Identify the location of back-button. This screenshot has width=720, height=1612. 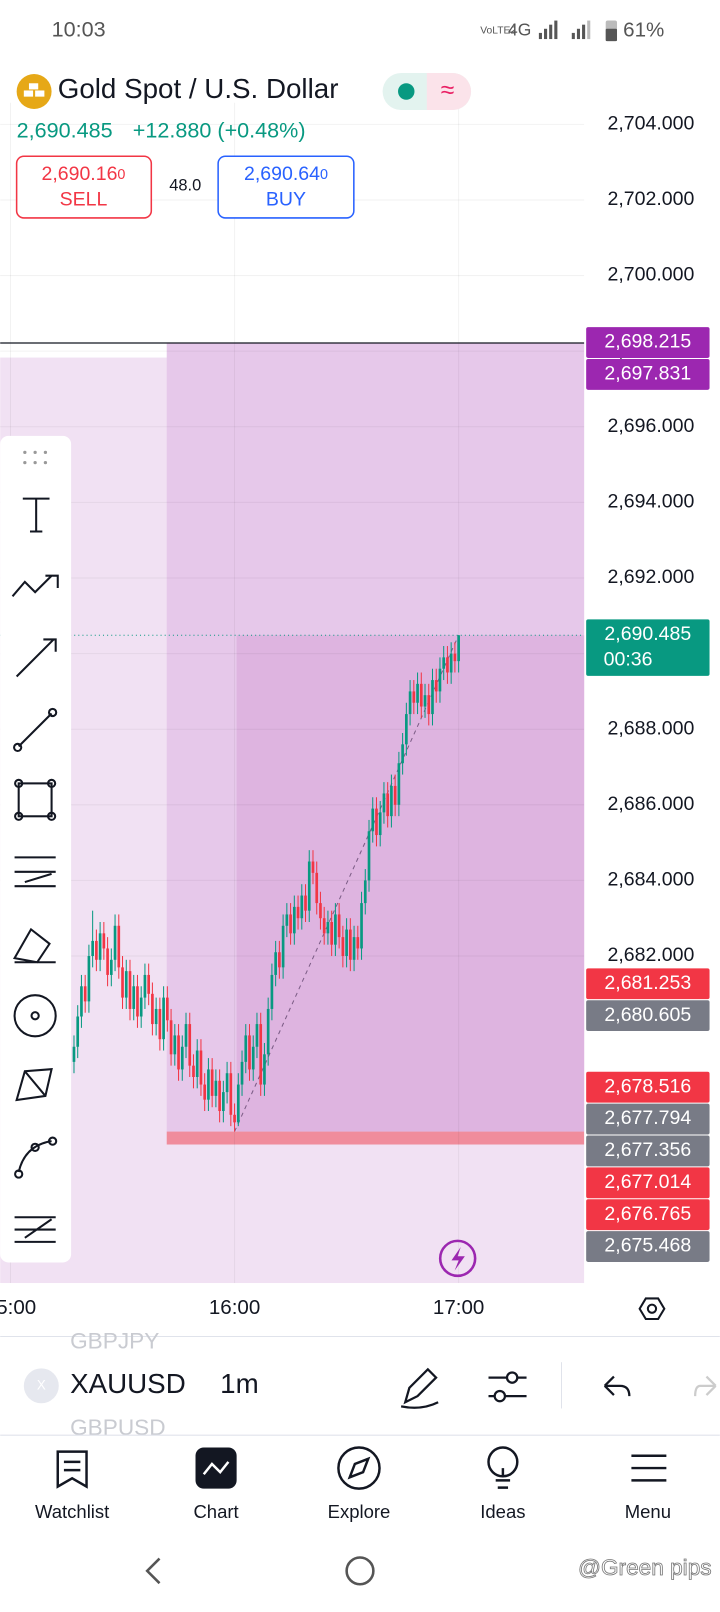
(153, 1571).